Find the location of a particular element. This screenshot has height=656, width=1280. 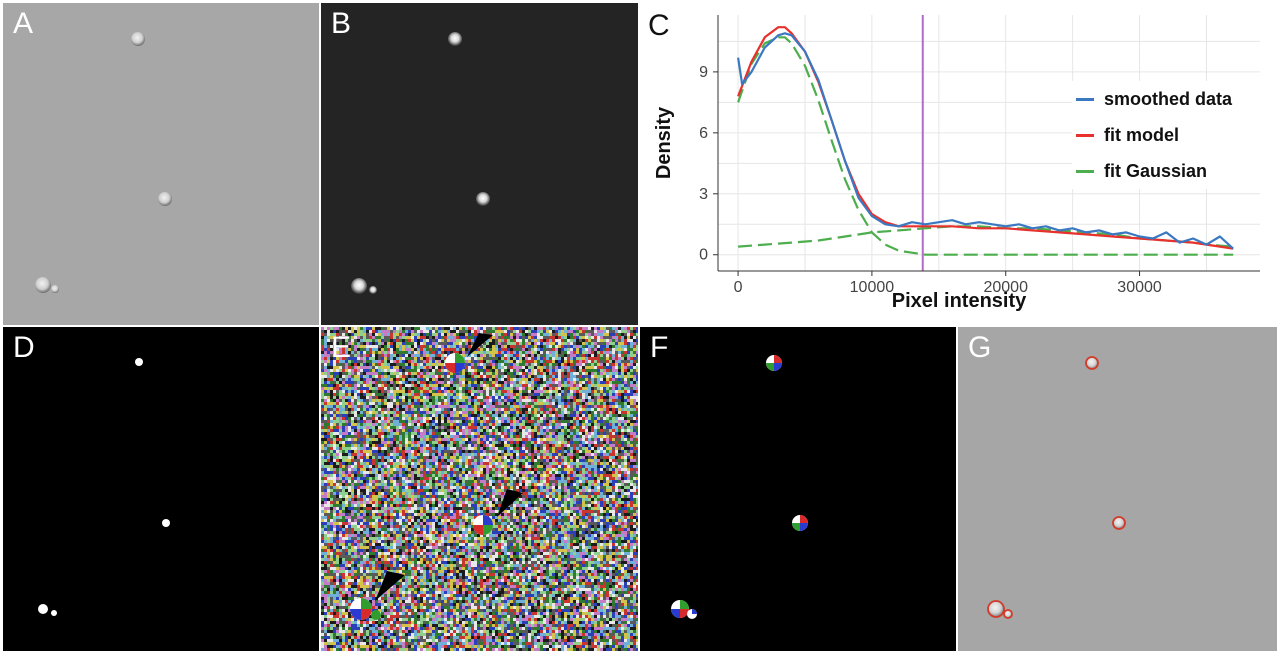

legend-swatch-fit-model is located at coordinates (1085, 135).